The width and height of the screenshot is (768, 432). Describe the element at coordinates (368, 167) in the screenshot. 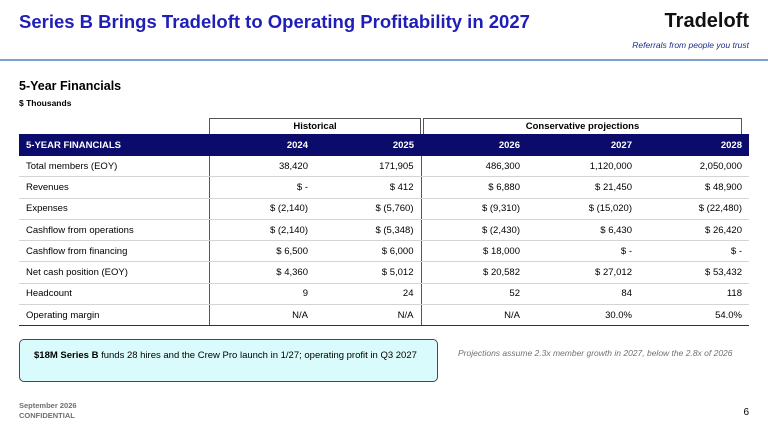

I see `table-cell: 171,905` at that location.